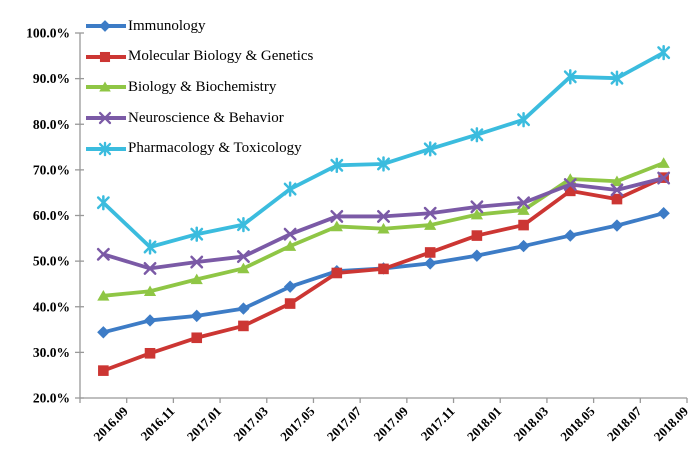 This screenshot has height=472, width=700. Describe the element at coordinates (204, 424) in the screenshot. I see `x-tick-label: 2017.01` at that location.